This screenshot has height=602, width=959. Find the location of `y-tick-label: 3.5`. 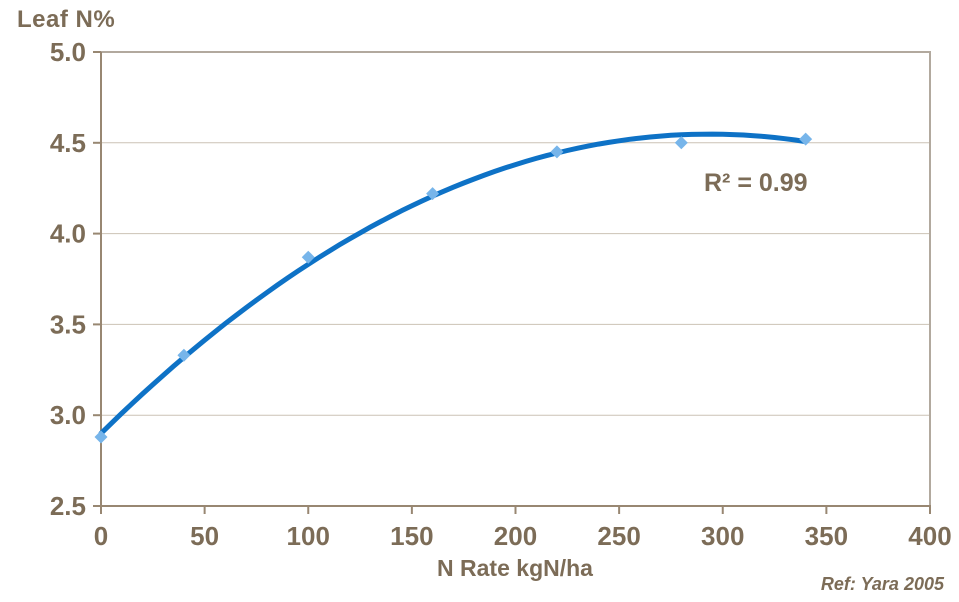

y-tick-label: 3.5 is located at coordinates (68, 324).